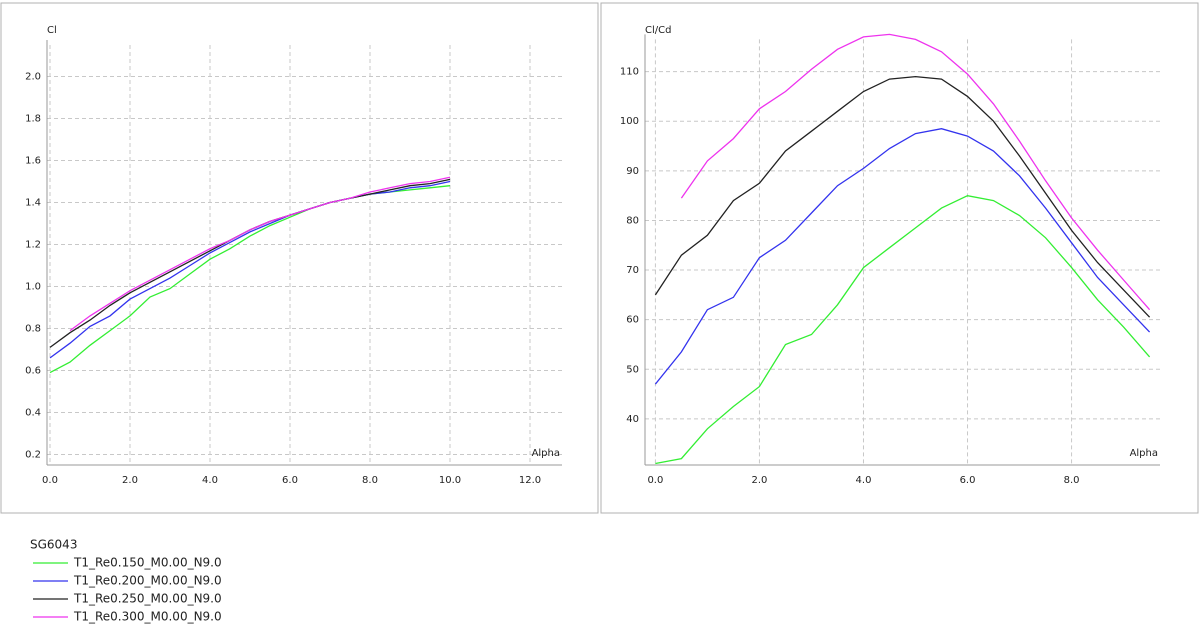 This screenshot has height=631, width=1200. I want to click on y-tick-label: 60, so click(632, 320).